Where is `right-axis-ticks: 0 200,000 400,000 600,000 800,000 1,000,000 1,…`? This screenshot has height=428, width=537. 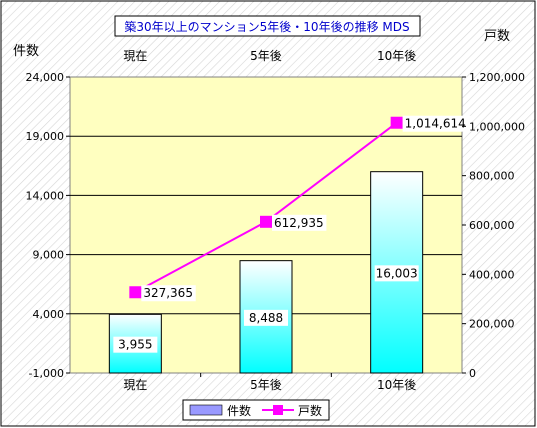
right-axis-ticks: 0 200,000 400,000 600,000 800,000 1,000,000 1,… is located at coordinates (493, 225).